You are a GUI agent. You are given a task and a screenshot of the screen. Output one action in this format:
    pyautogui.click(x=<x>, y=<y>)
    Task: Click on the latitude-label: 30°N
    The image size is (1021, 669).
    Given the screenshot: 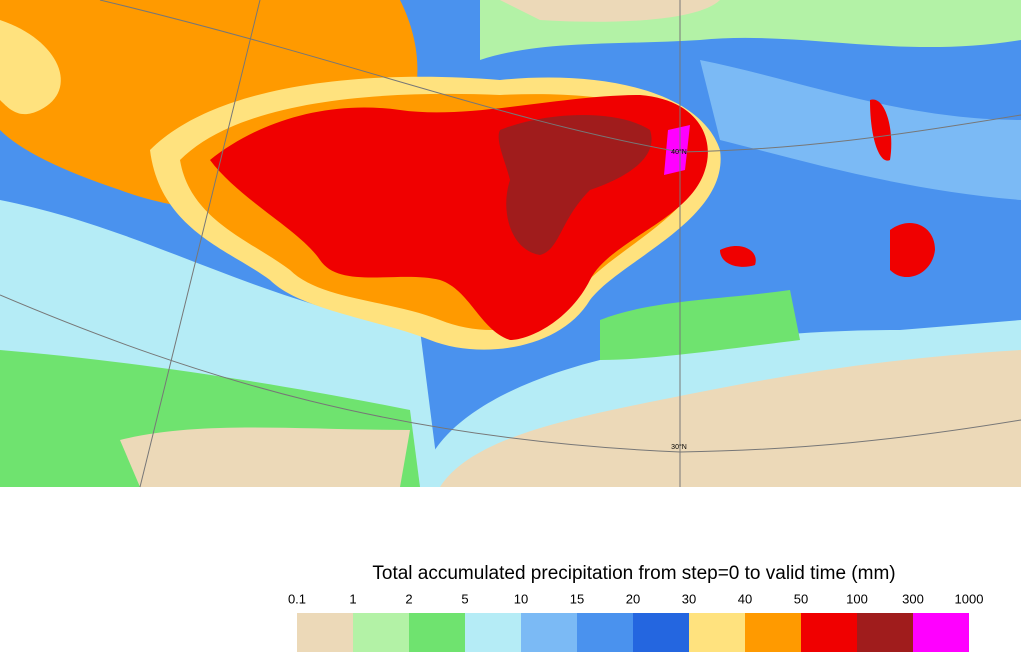 What is the action you would take?
    pyautogui.click(x=679, y=447)
    